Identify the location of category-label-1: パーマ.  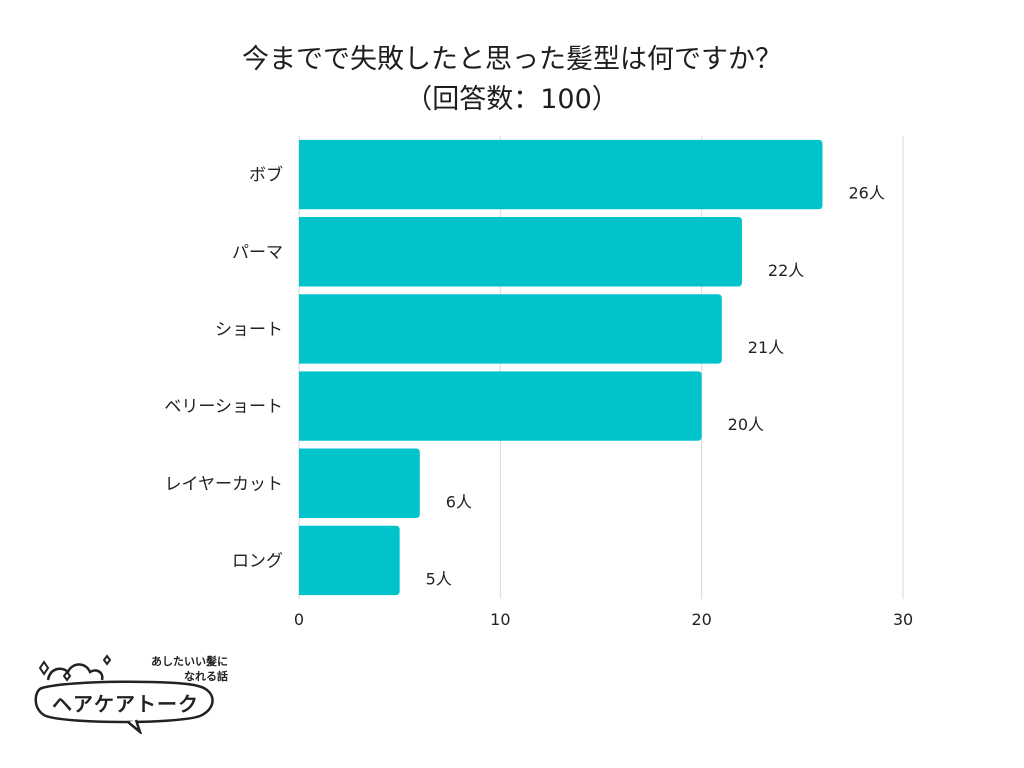
(257, 253).